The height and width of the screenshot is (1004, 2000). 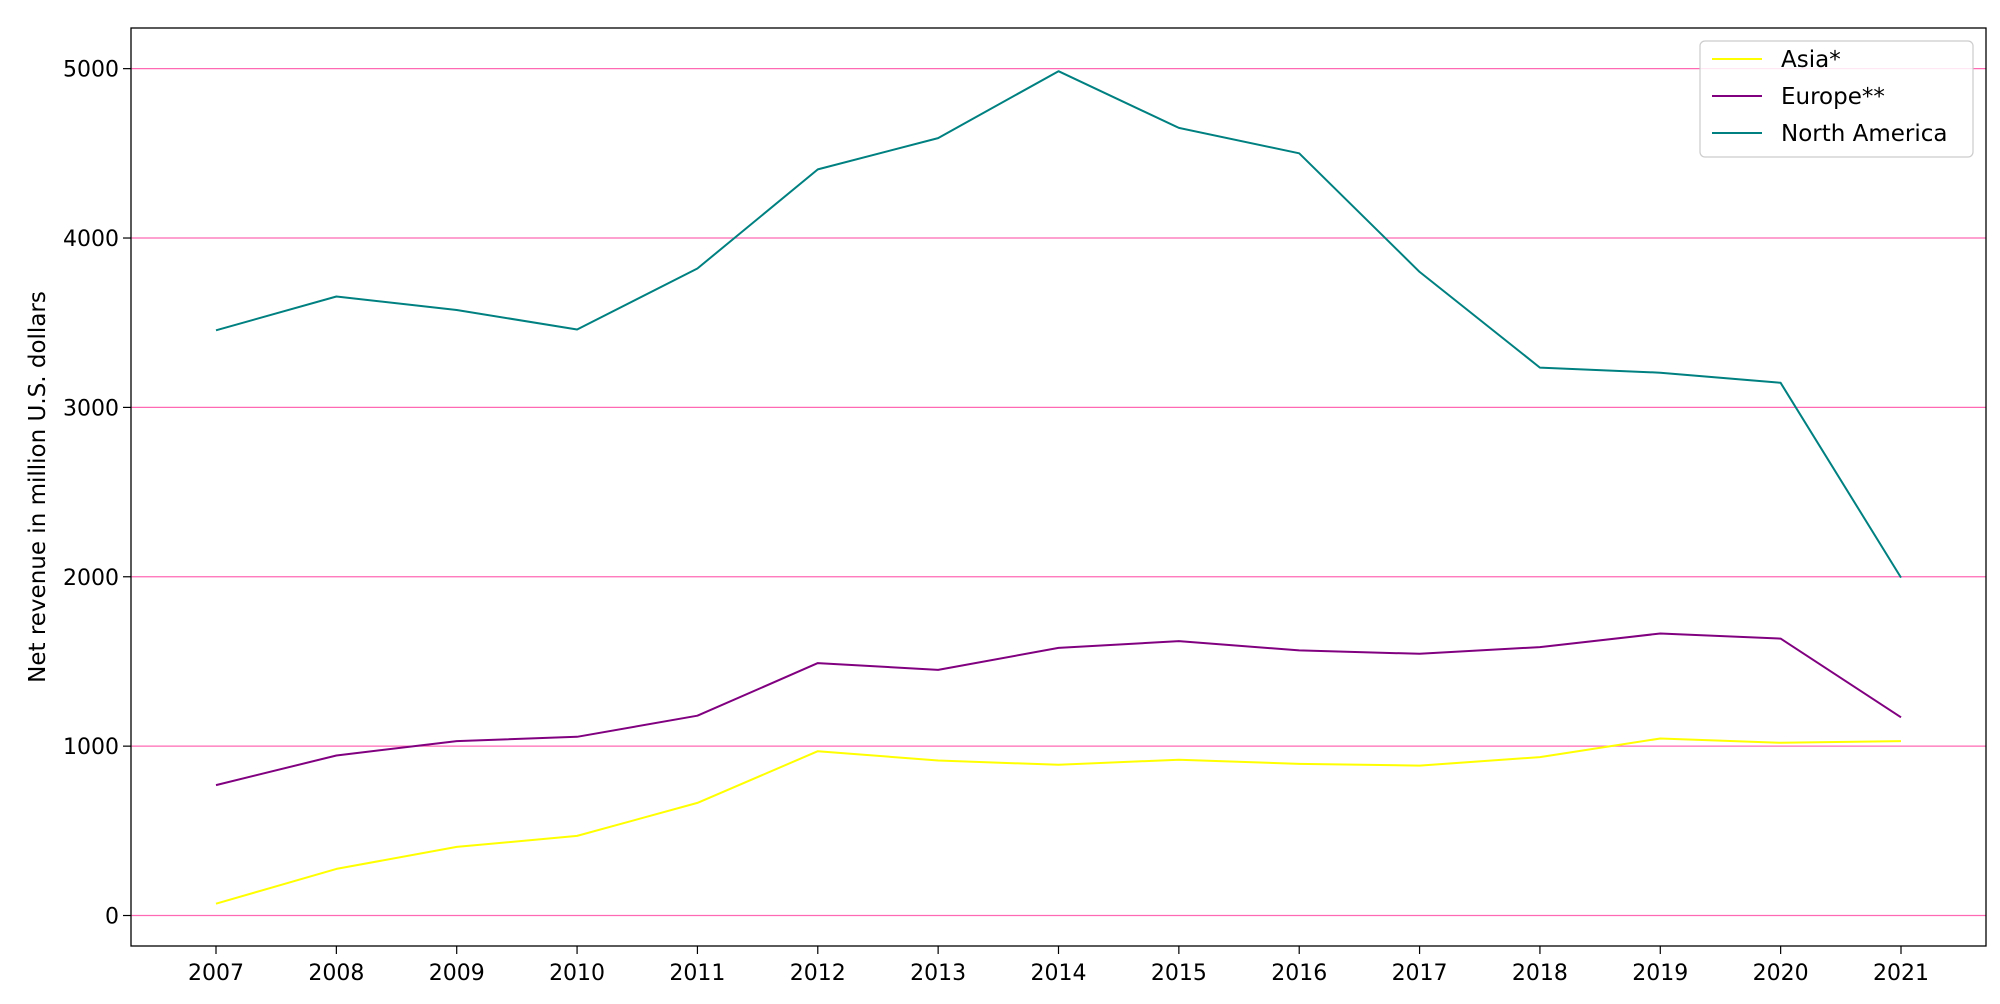 What do you see at coordinates (457, 973) in the screenshot?
I see `x-tick-label: 2009` at bounding box center [457, 973].